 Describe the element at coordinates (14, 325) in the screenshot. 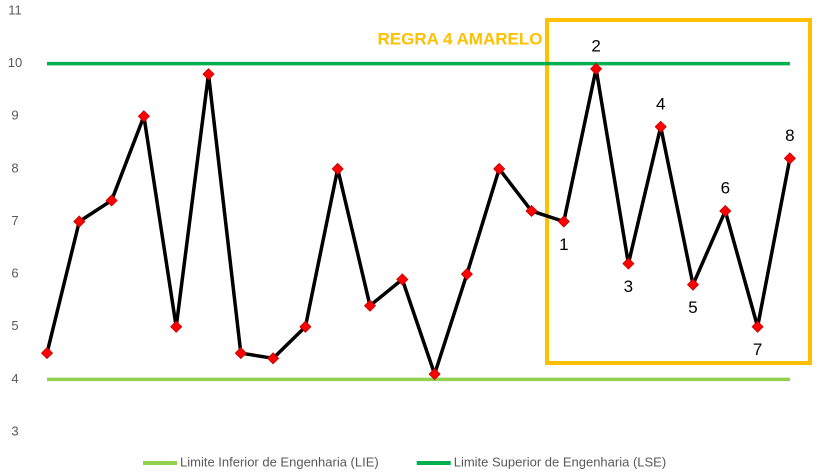

I see `y-tick-label: 5` at that location.